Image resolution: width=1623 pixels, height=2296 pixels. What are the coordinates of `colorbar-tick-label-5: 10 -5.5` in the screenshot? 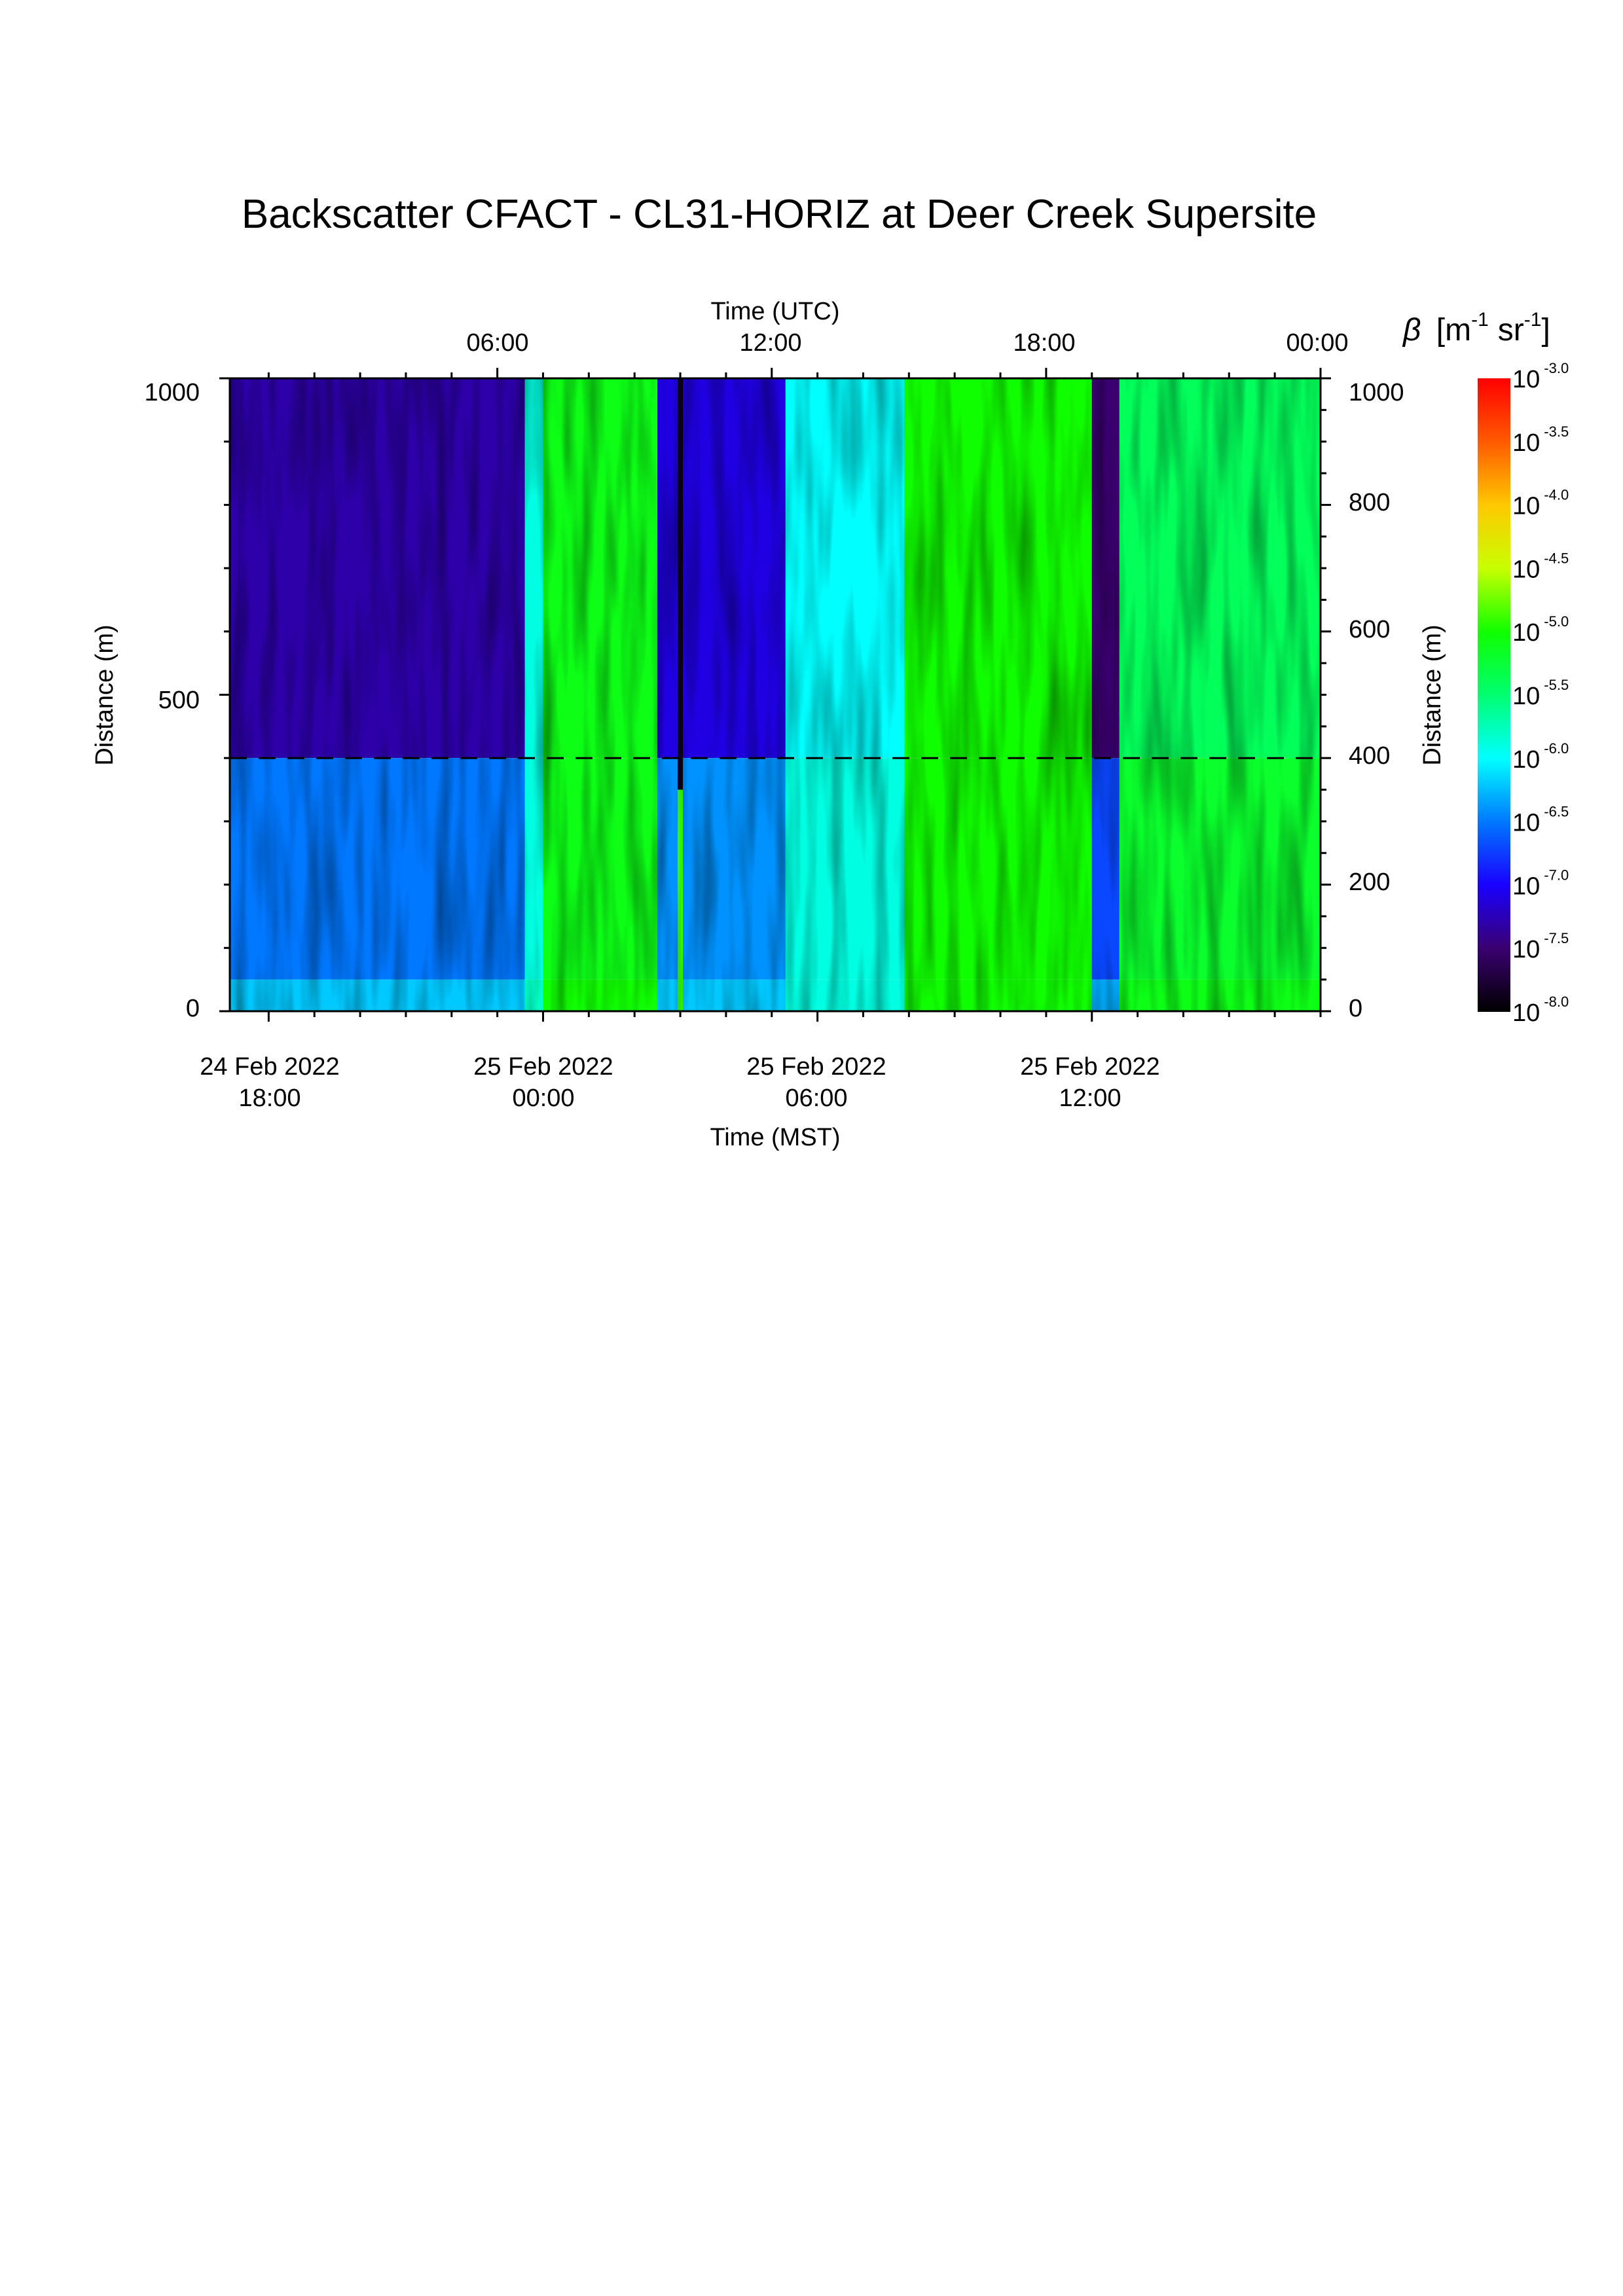 It's located at (1540, 693).